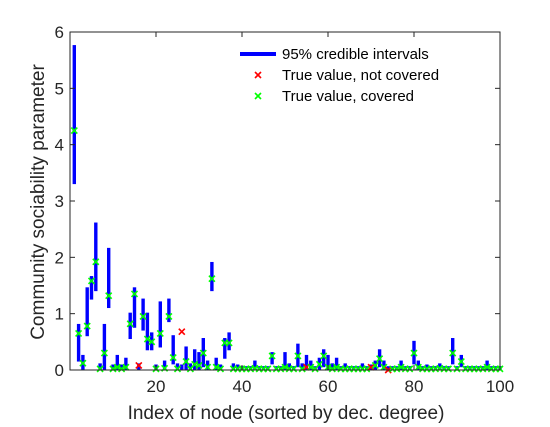 The height and width of the screenshot is (427, 550). I want to click on y-tick-label: 0, so click(59, 370).